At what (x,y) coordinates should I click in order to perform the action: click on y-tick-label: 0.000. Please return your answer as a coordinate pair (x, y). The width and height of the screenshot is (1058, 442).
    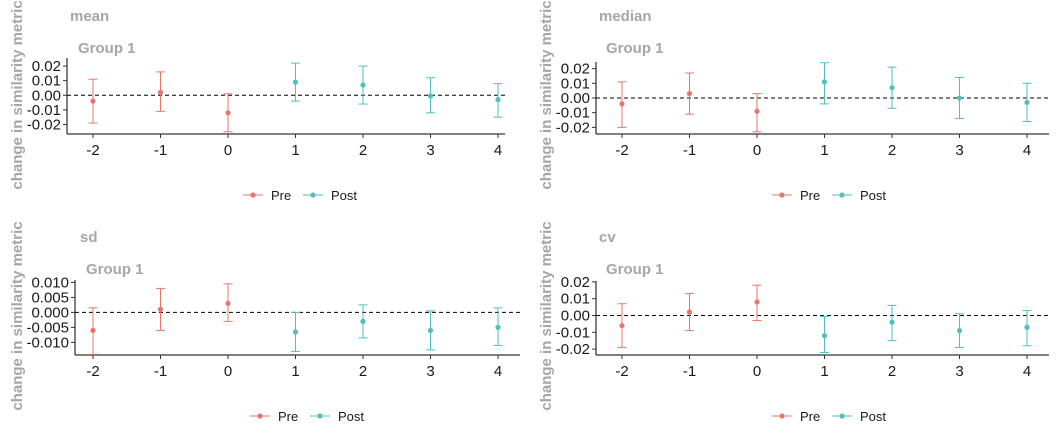
    Looking at the image, I should click on (50, 312).